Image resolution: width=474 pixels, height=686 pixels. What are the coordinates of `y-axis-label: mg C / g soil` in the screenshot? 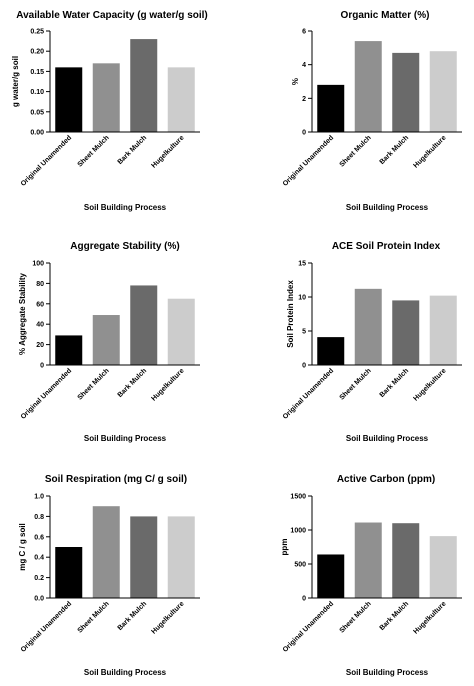 It's located at (22, 547).